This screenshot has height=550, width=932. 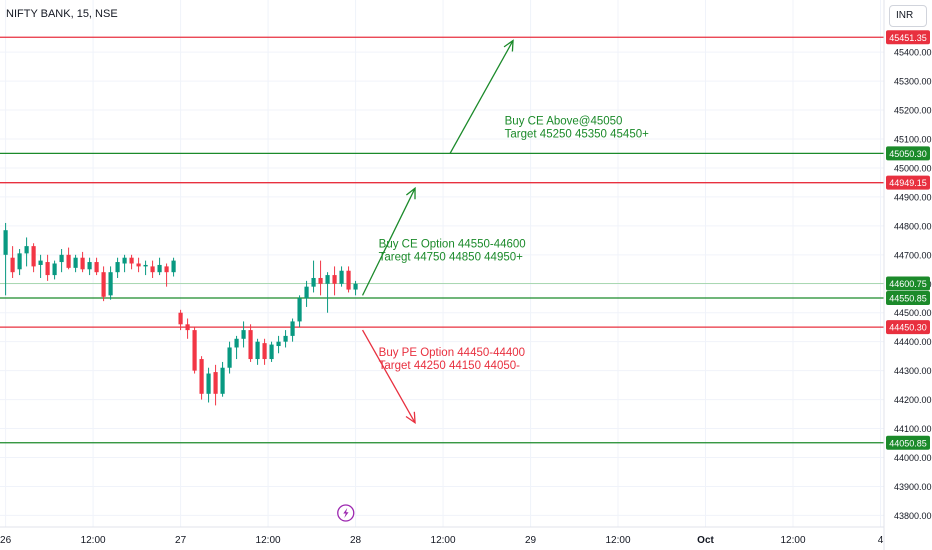 What do you see at coordinates (913, 313) in the screenshot?
I see `y-tick-label: 44500.00` at bounding box center [913, 313].